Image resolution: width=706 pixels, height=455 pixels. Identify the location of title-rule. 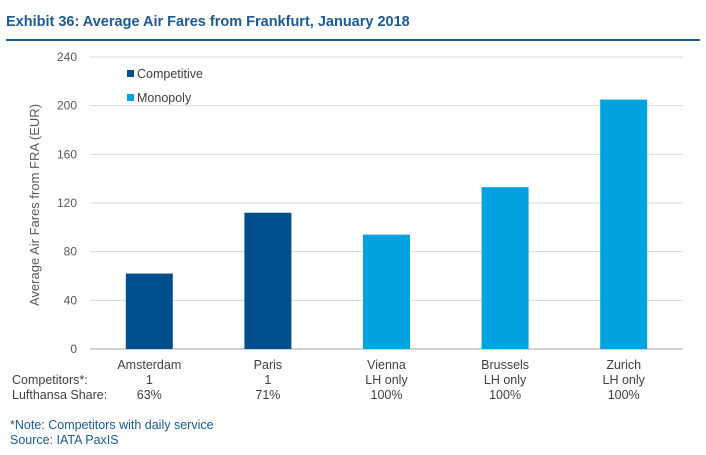
(353, 40).